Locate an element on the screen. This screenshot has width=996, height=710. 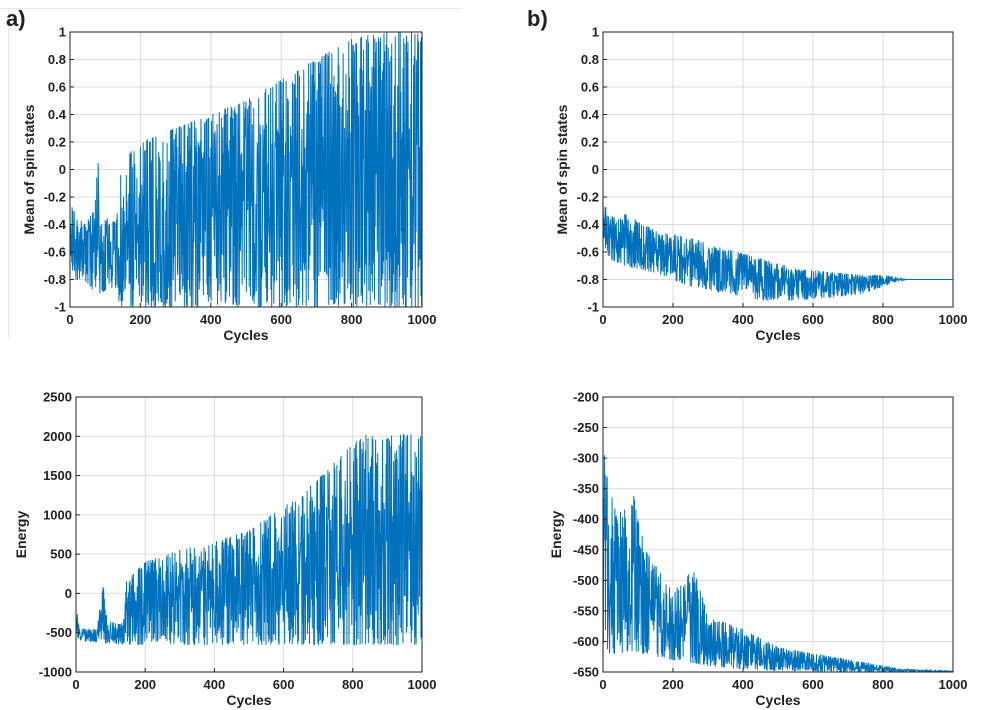
panel-label-b: b) is located at coordinates (537, 18).